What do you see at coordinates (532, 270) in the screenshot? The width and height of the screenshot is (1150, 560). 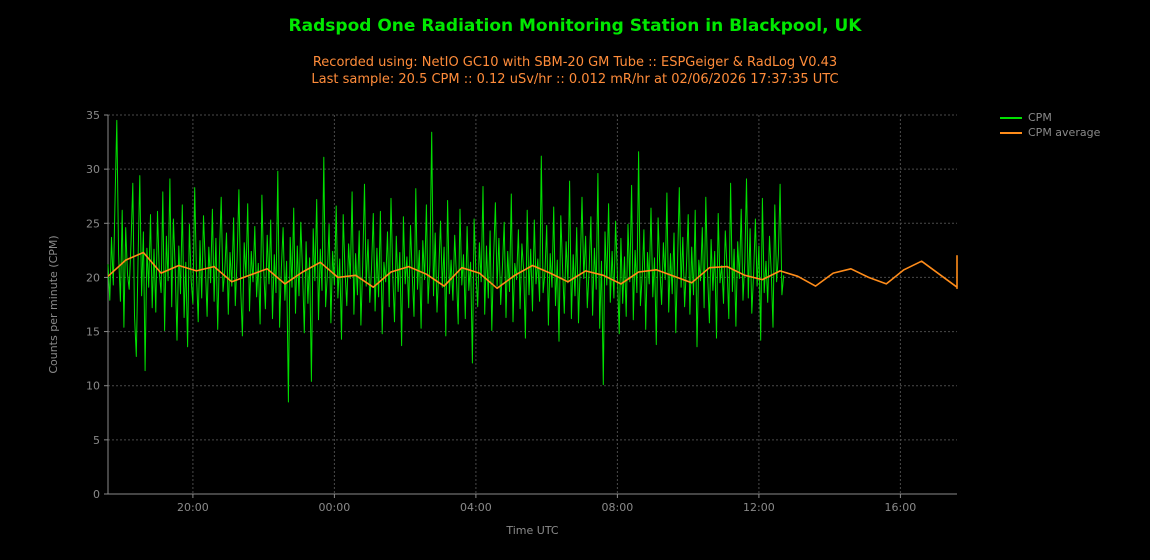 I see `series-line-cpm-average` at bounding box center [532, 270].